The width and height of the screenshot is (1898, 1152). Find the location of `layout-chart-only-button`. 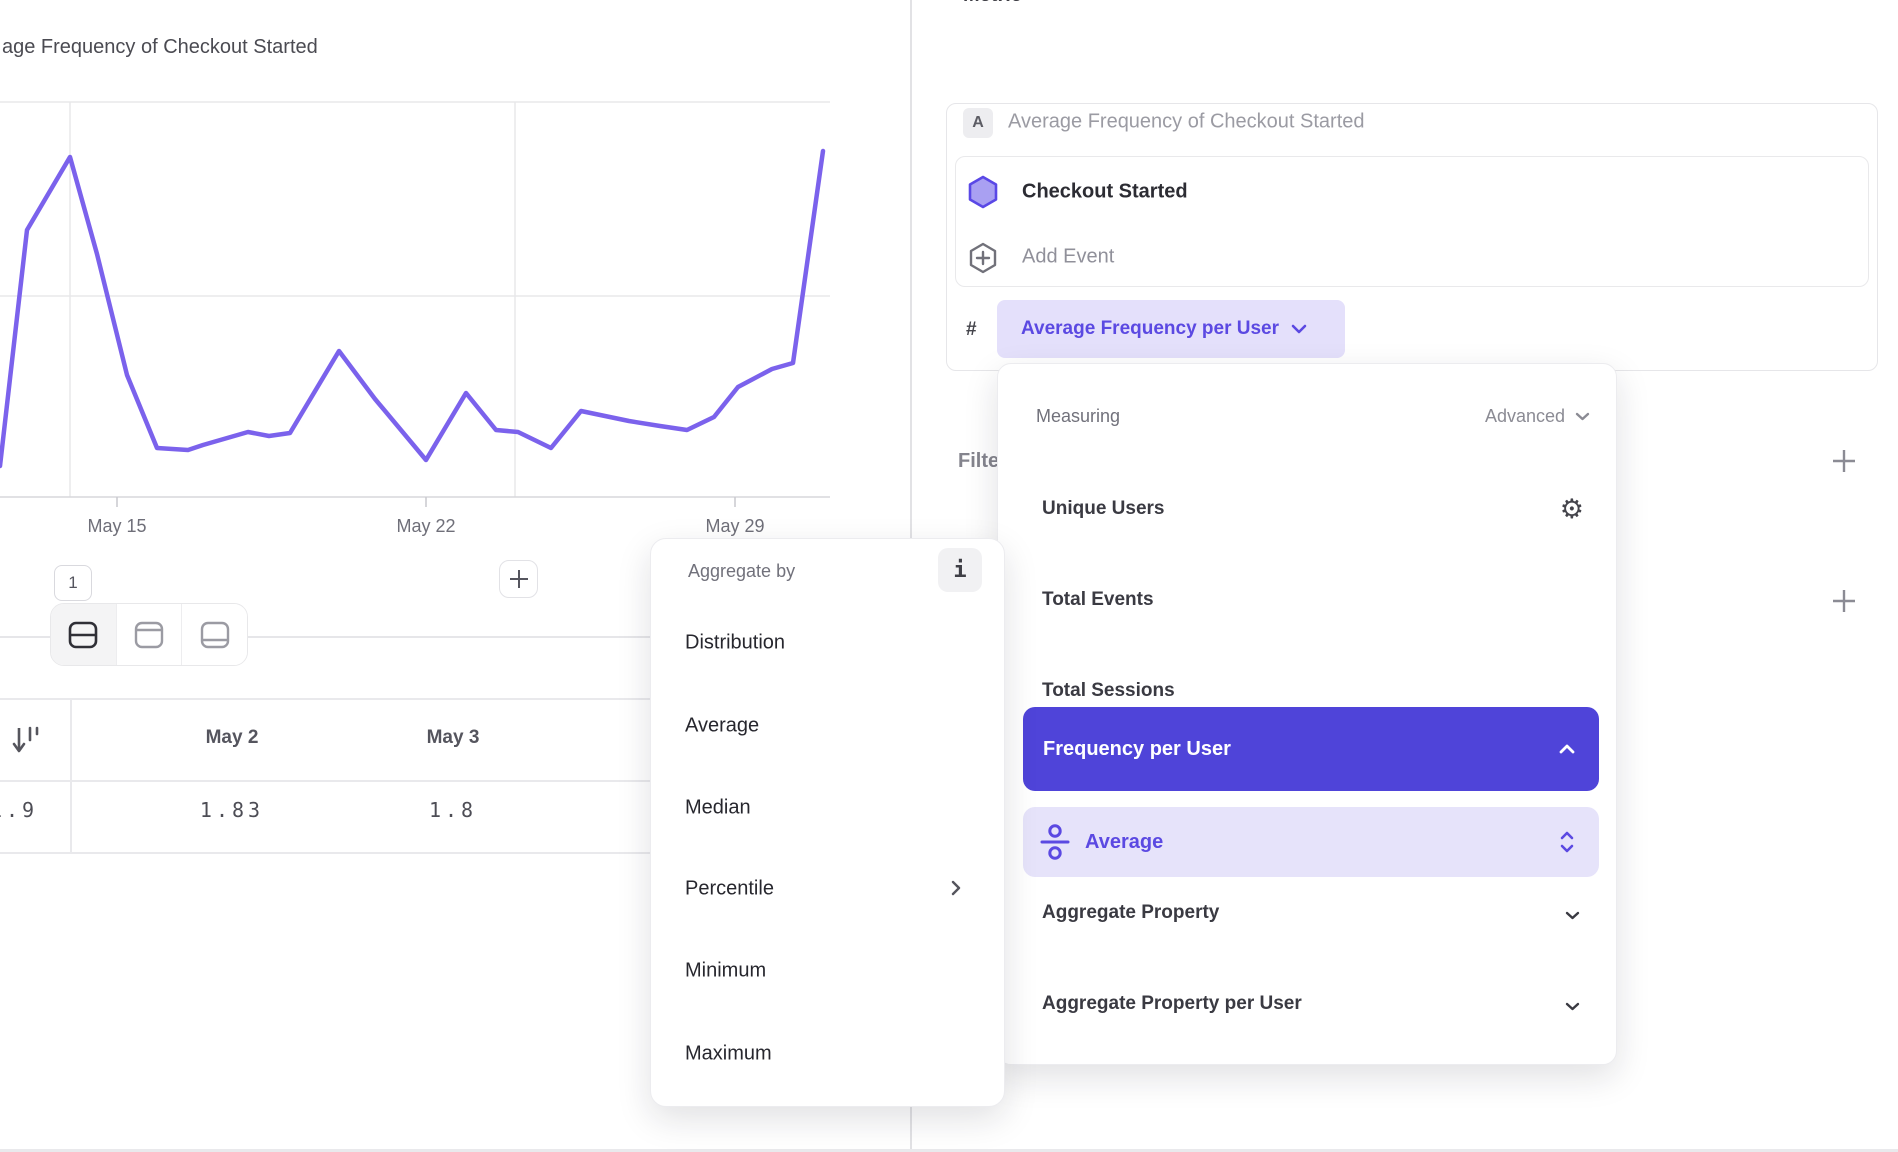

layout-chart-only-button is located at coordinates (149, 634).